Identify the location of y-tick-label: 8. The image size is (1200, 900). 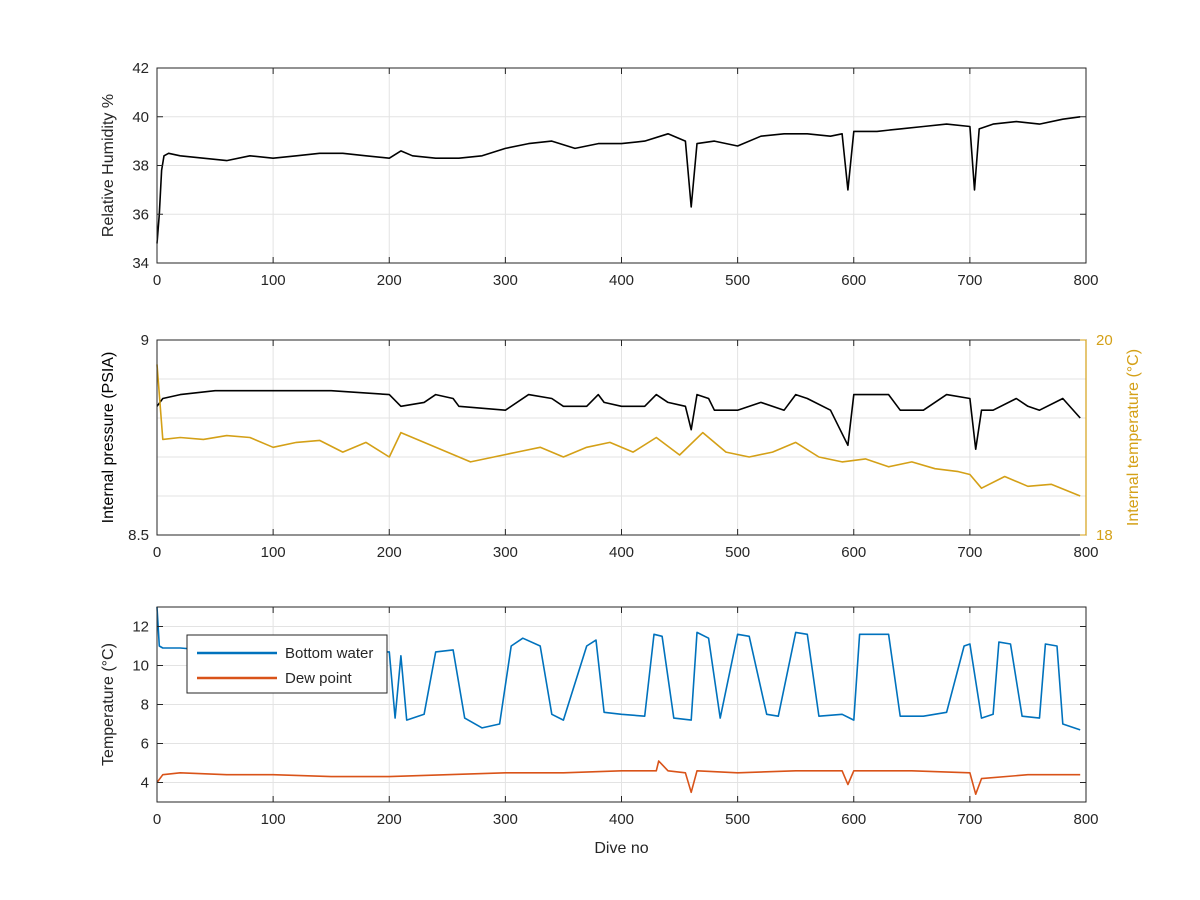
(145, 705).